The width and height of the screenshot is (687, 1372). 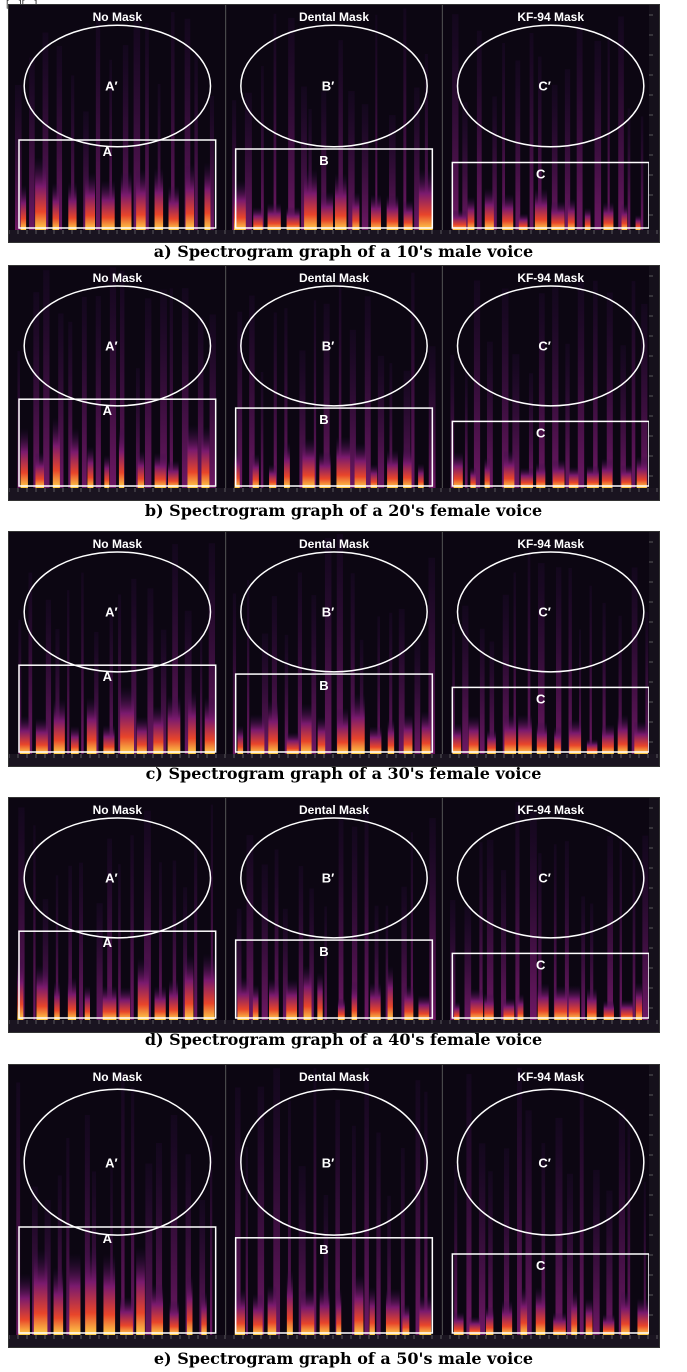 I want to click on low-frequency-box, so click(x=334, y=1285).